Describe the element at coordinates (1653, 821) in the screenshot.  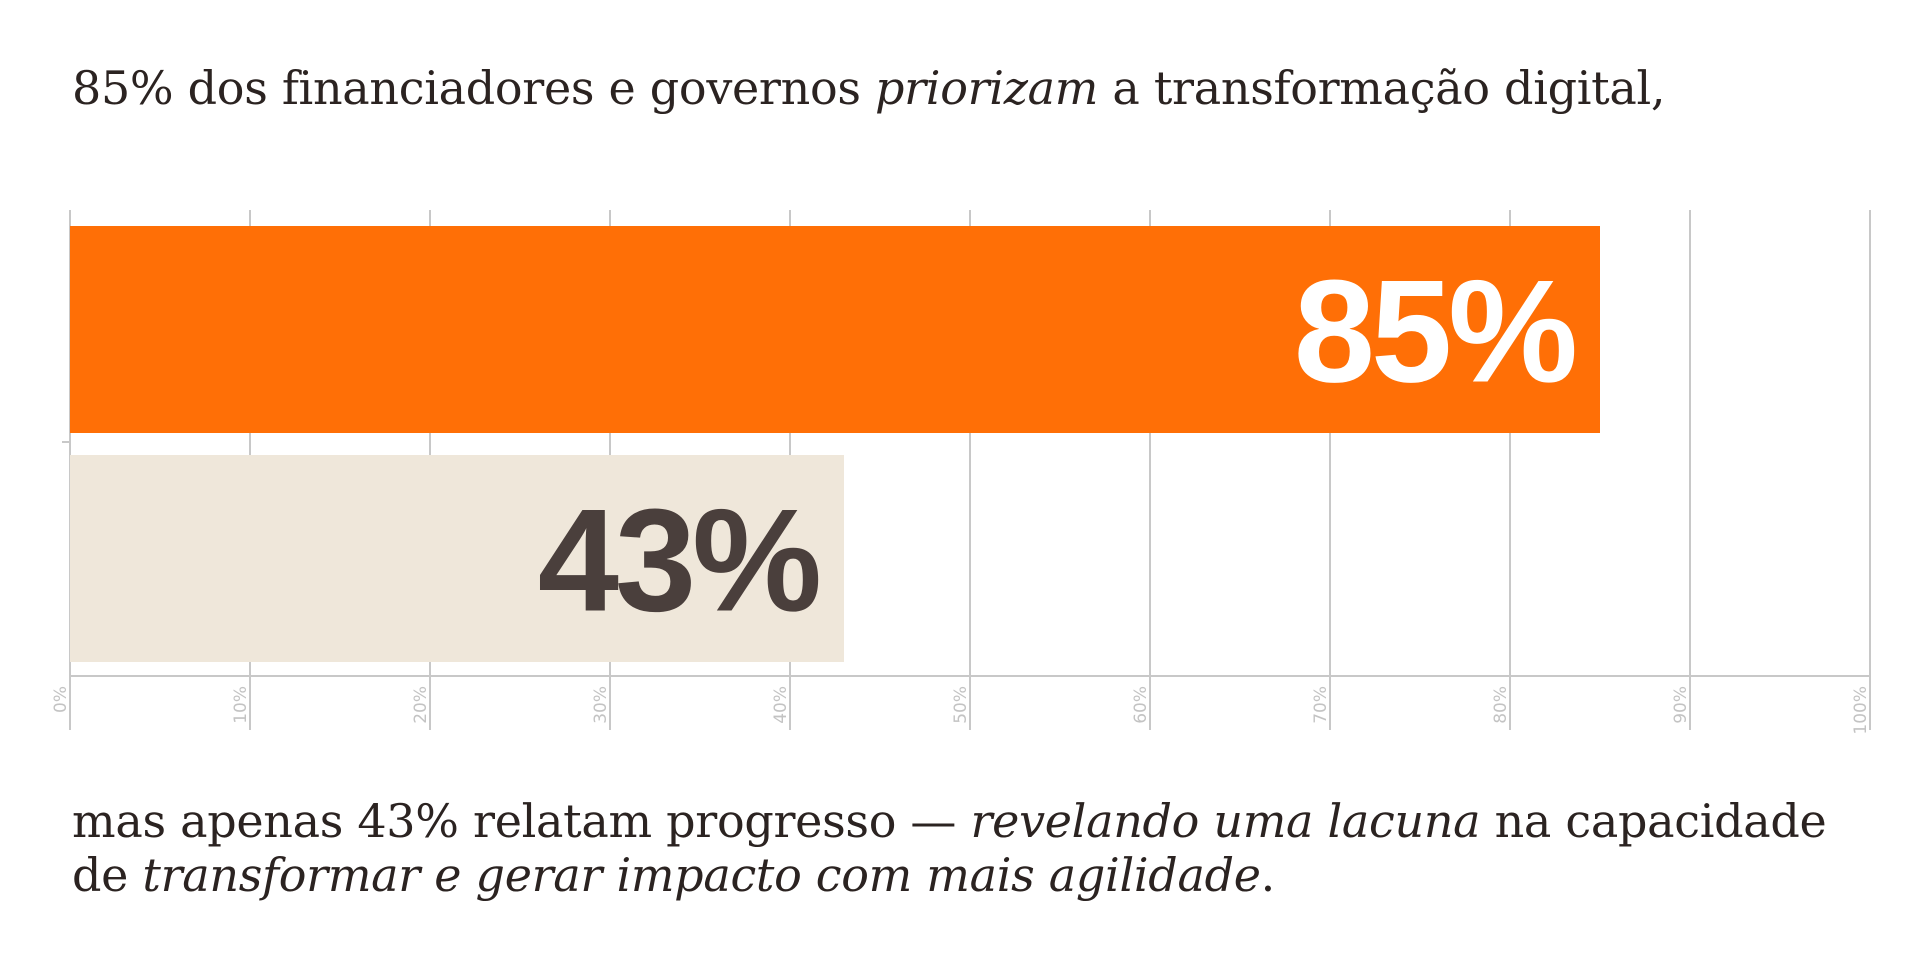
I see `footer-text-2: na capacidade` at that location.